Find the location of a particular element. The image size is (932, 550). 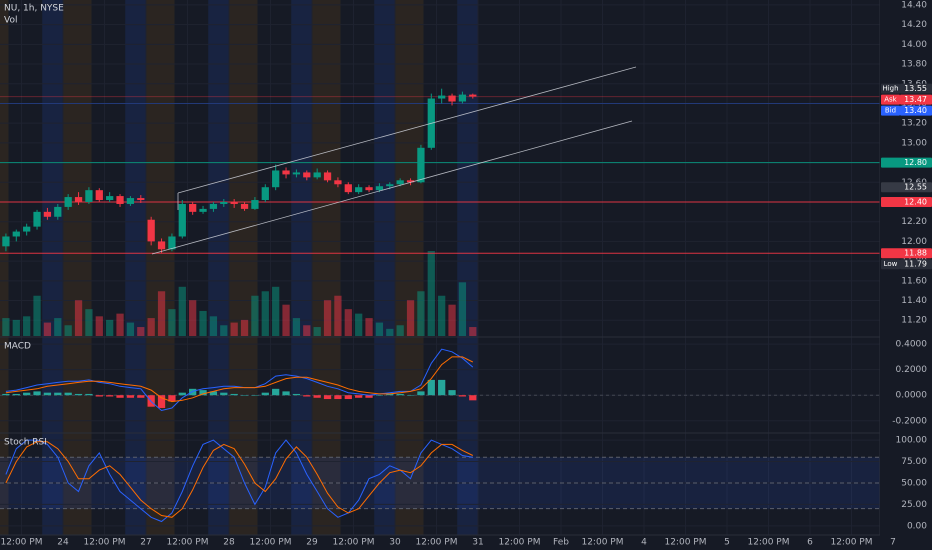

y-tick-label: 11.40 is located at coordinates (914, 301).